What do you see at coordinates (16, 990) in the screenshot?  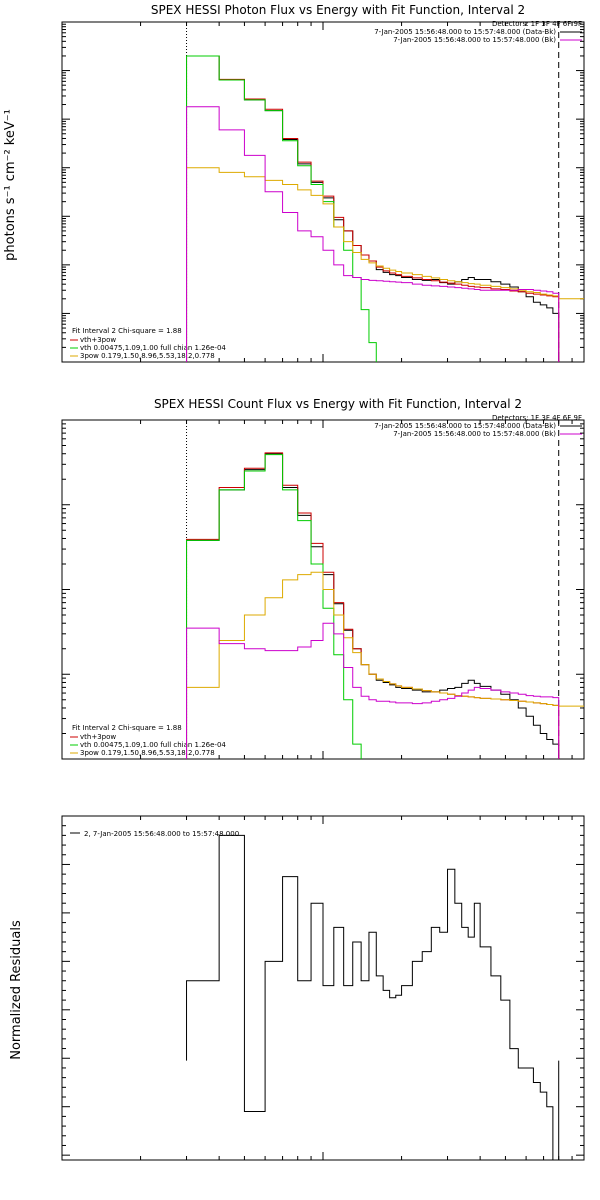 I see `residuals-ylabel: Normalized Residuals` at bounding box center [16, 990].